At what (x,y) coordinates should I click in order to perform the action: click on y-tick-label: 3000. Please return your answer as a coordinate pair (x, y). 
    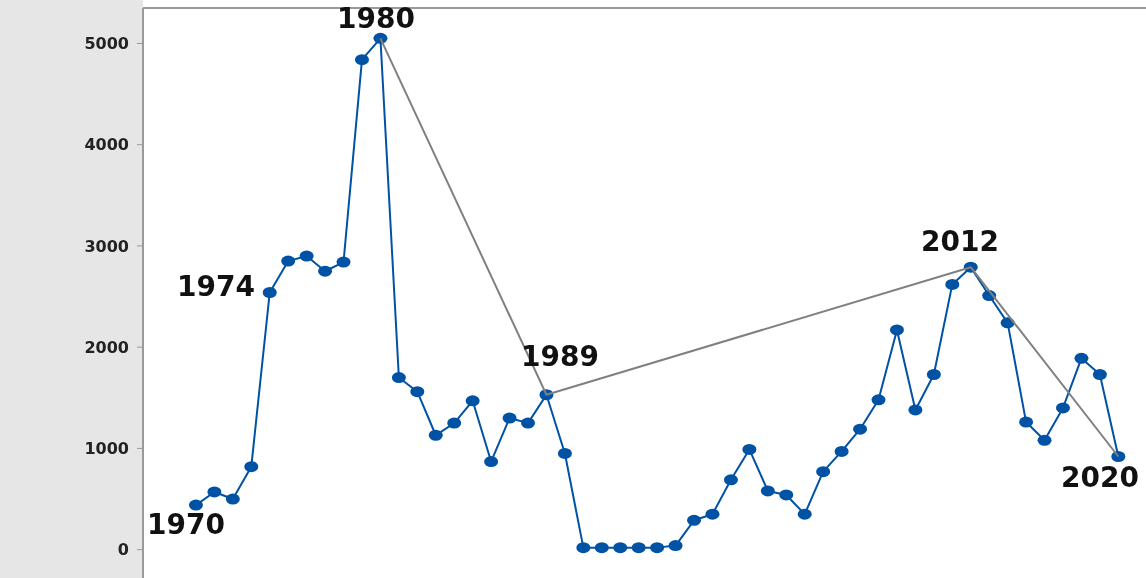
    Looking at the image, I should click on (106, 246).